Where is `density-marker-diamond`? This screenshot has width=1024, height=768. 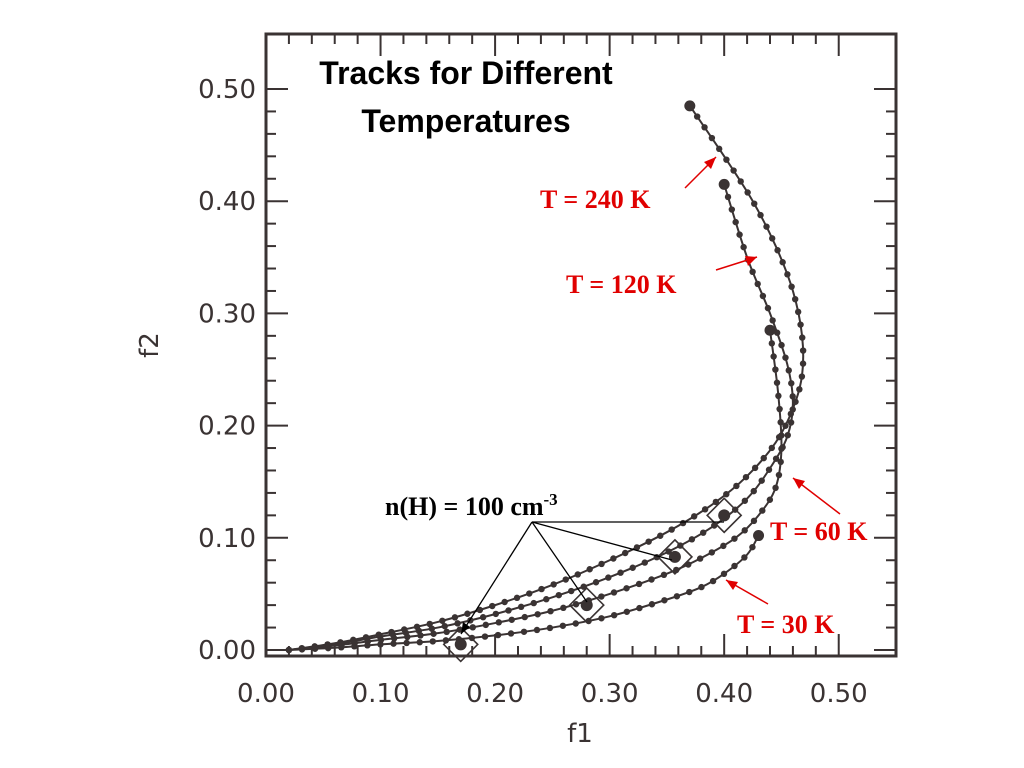
density-marker-diamond is located at coordinates (724, 515).